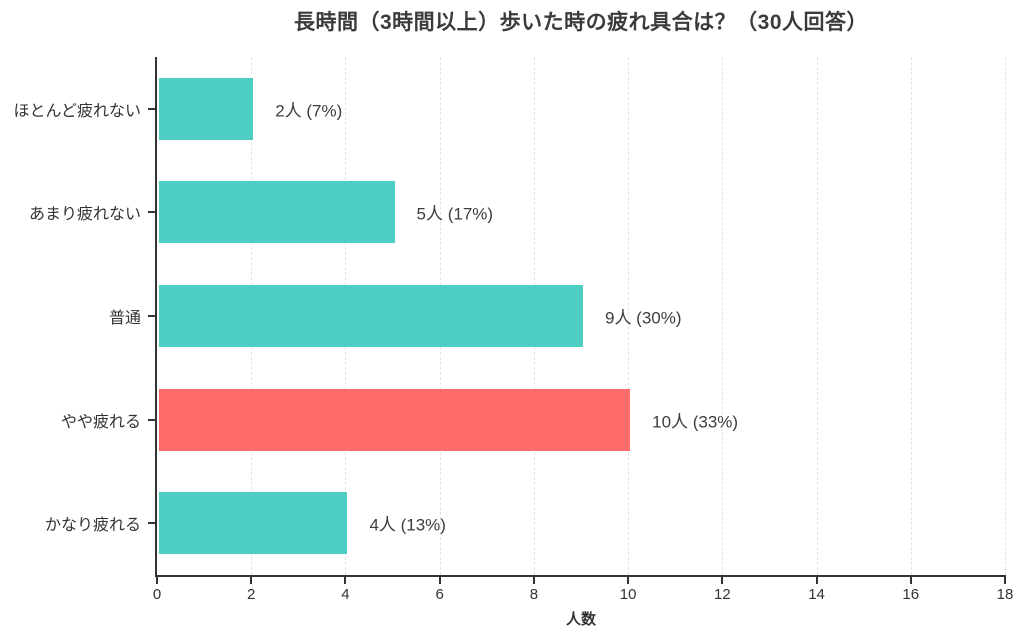 The height and width of the screenshot is (636, 1024). I want to click on x-tick-label: 4, so click(345, 594).